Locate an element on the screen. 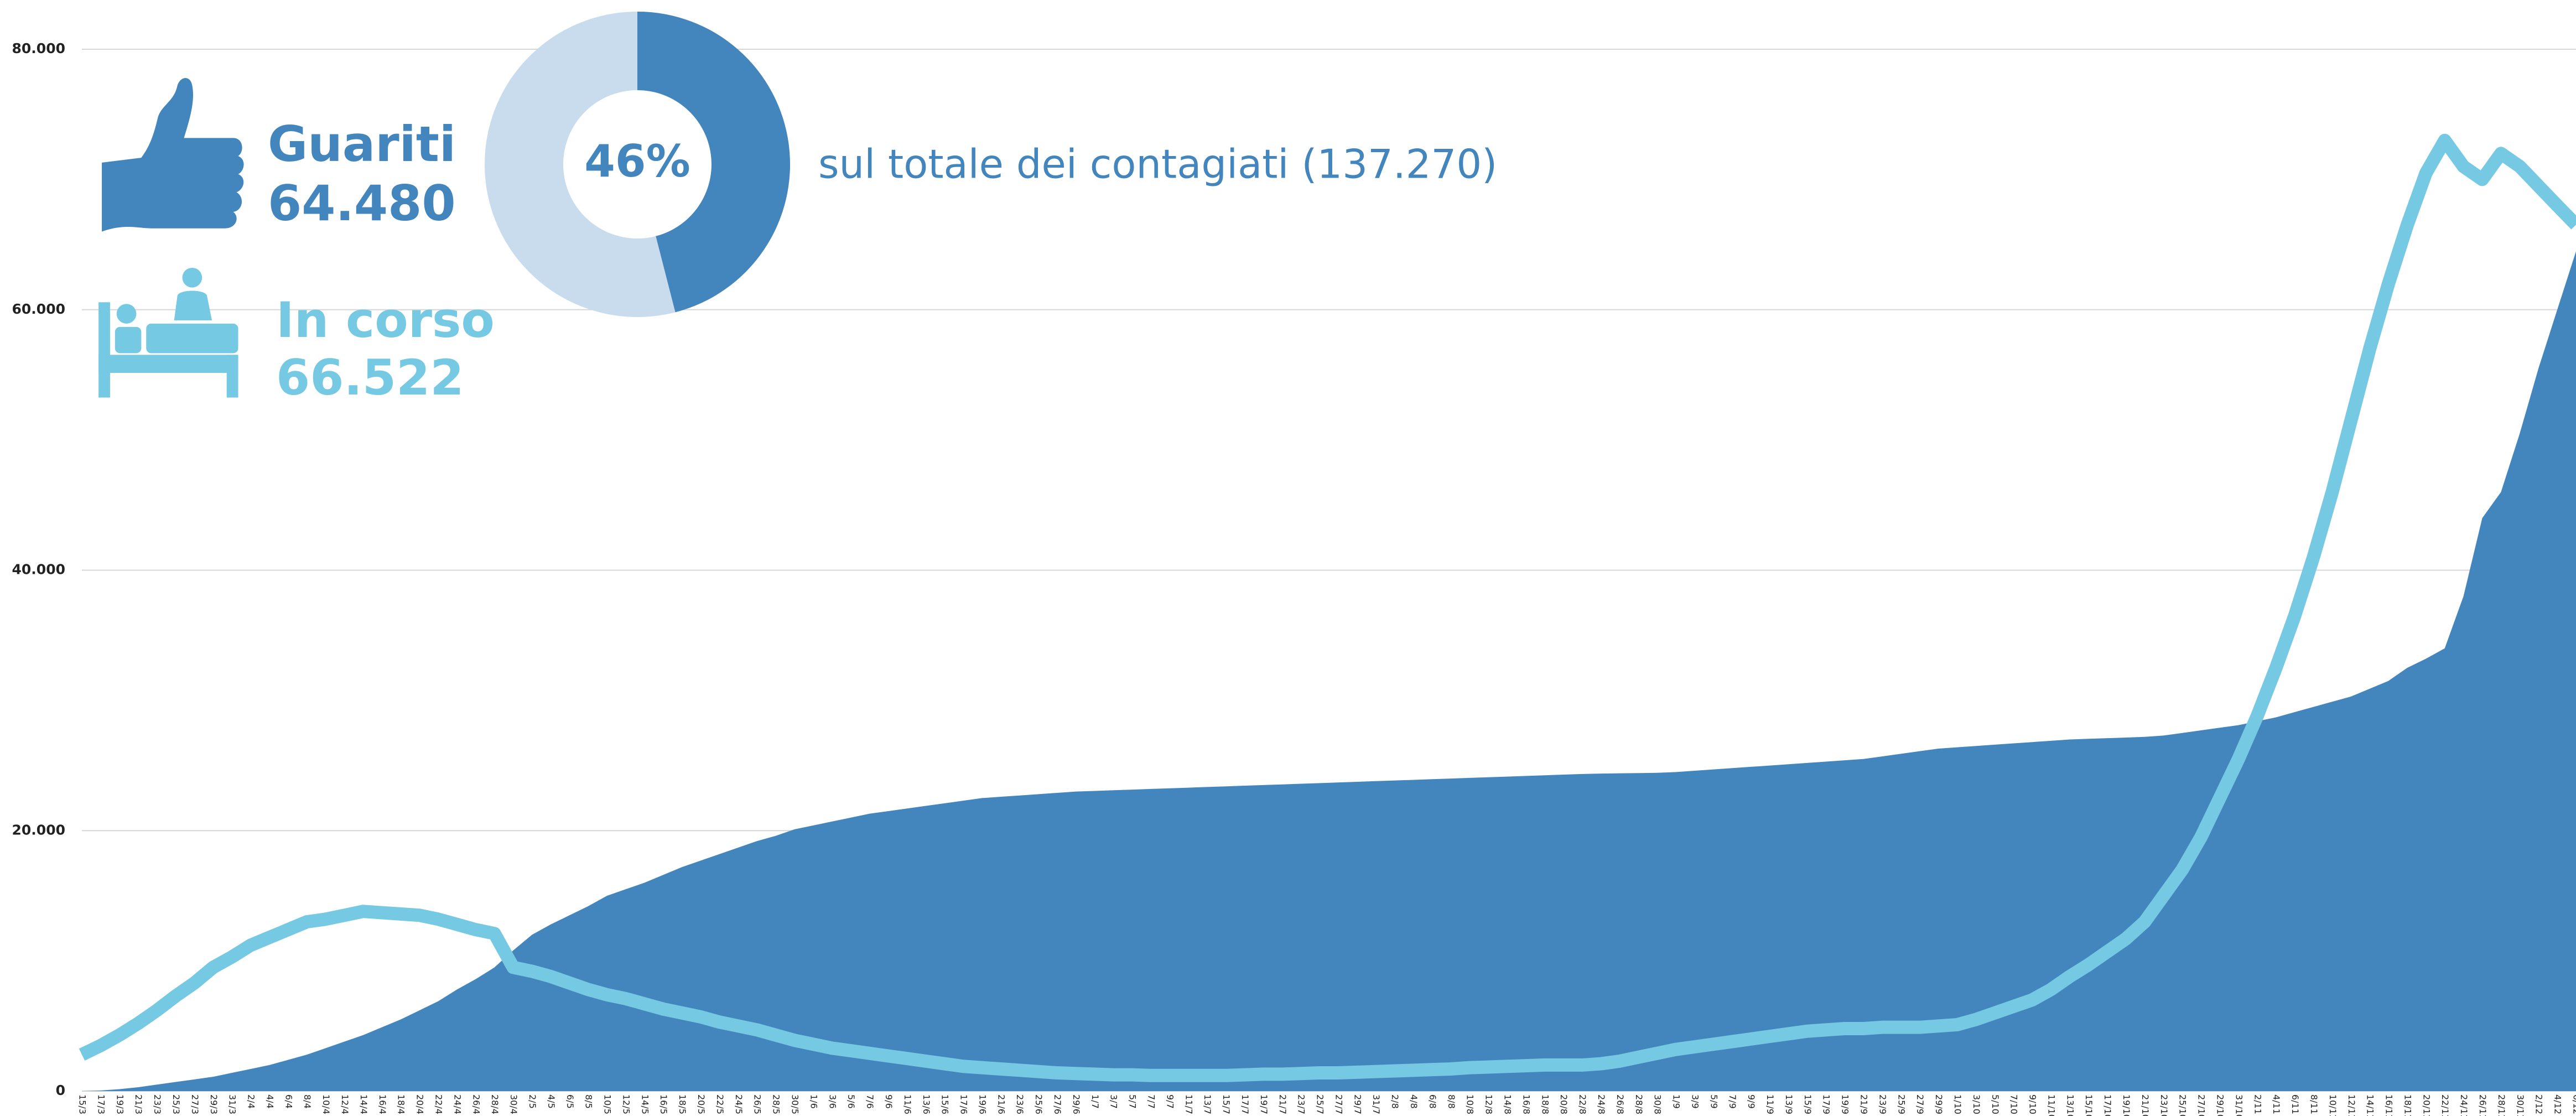  x-tick-label: 4/12 is located at coordinates (2558, 1104).